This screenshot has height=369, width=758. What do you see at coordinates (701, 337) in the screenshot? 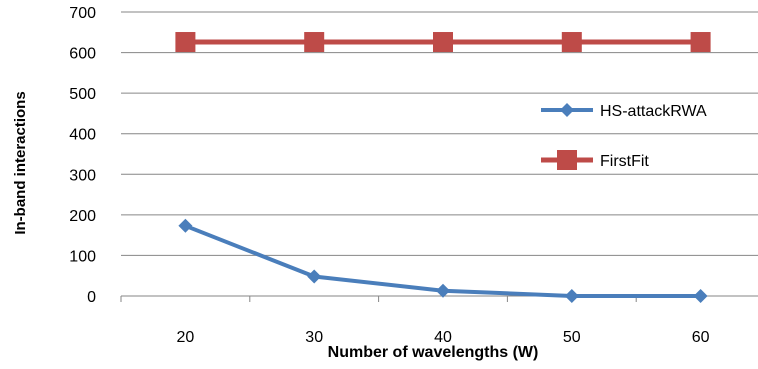
I see `x-tick-label: 60` at bounding box center [701, 337].